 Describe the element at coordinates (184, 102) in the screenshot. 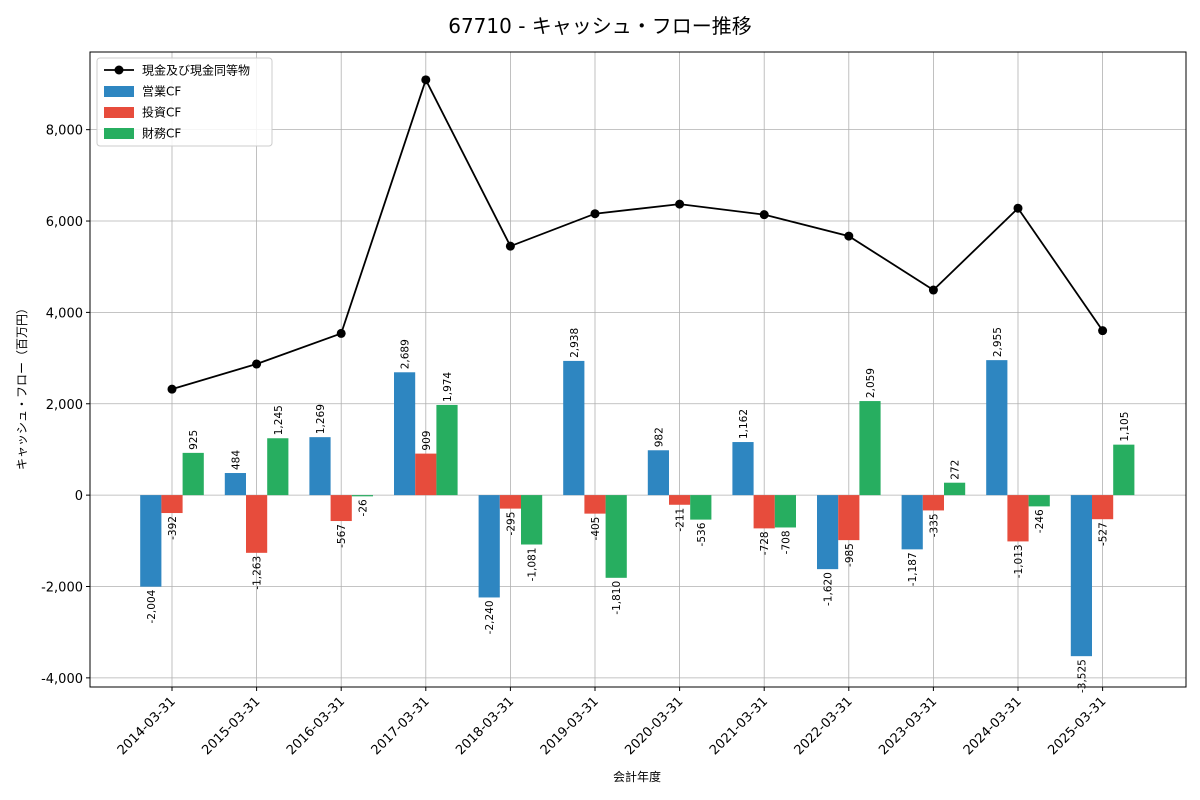

I see `legend-box` at that location.